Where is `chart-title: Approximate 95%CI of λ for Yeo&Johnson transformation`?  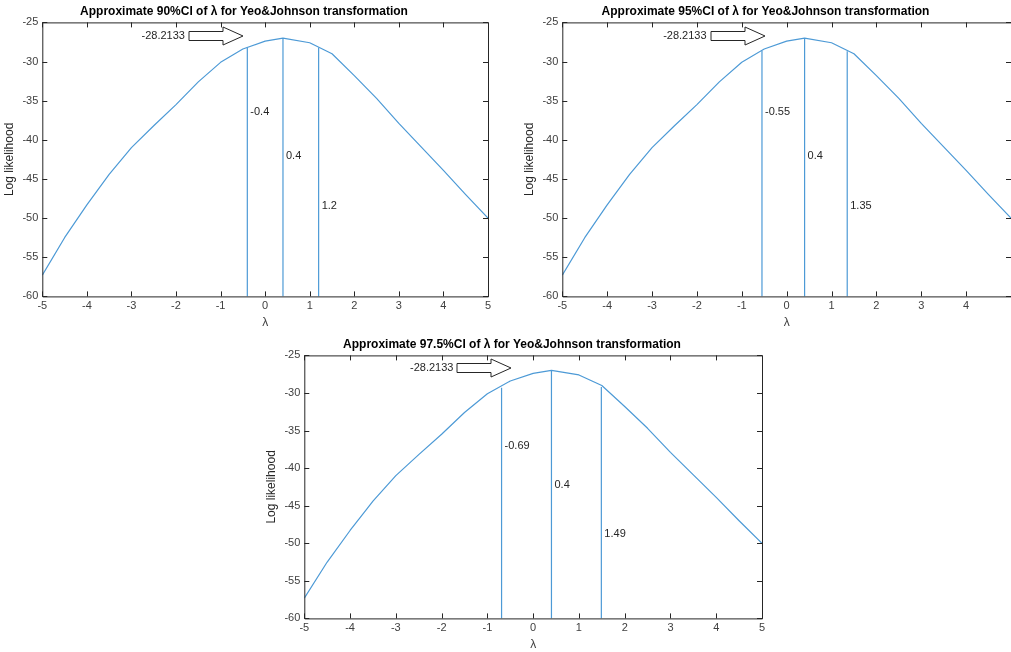
chart-title: Approximate 95%CI of λ for Yeo&Johnson transformation is located at coordinates (765, 10).